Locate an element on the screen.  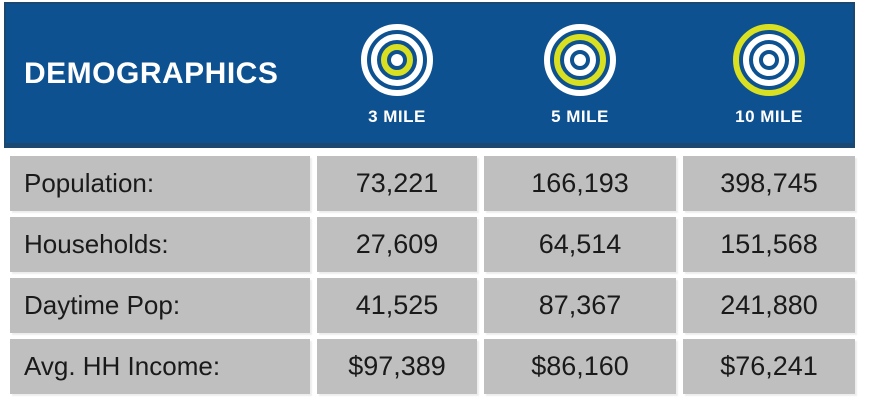
row-label-population: Population: is located at coordinates (160, 183).